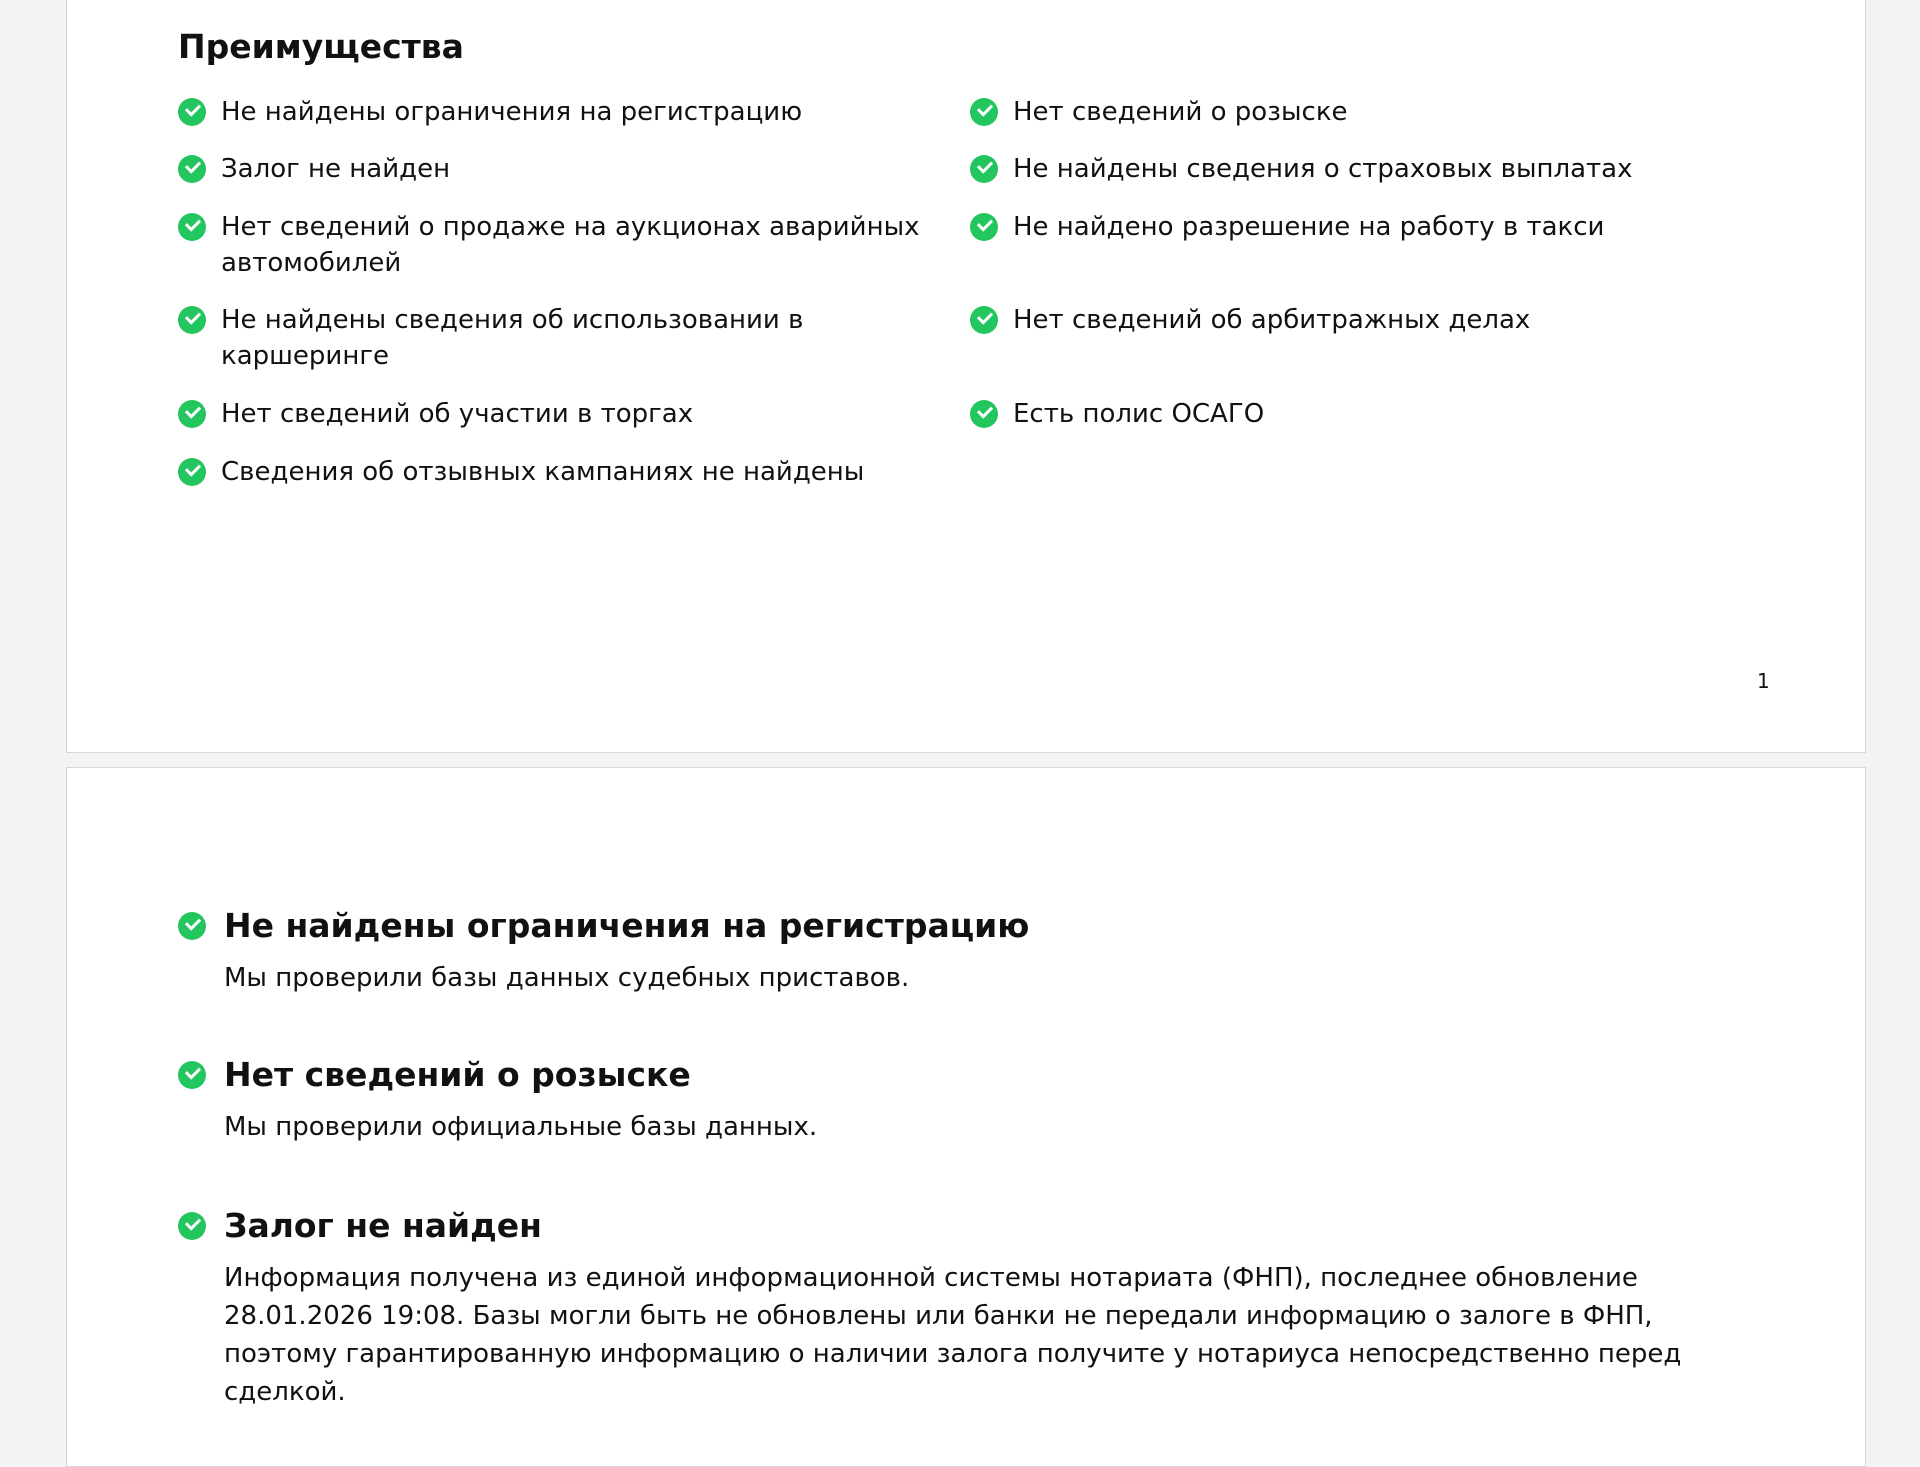 This screenshot has height=1467, width=1920. I want to click on advantage-text: Не найдены сведения о страховых выплатах, so click(1323, 169).